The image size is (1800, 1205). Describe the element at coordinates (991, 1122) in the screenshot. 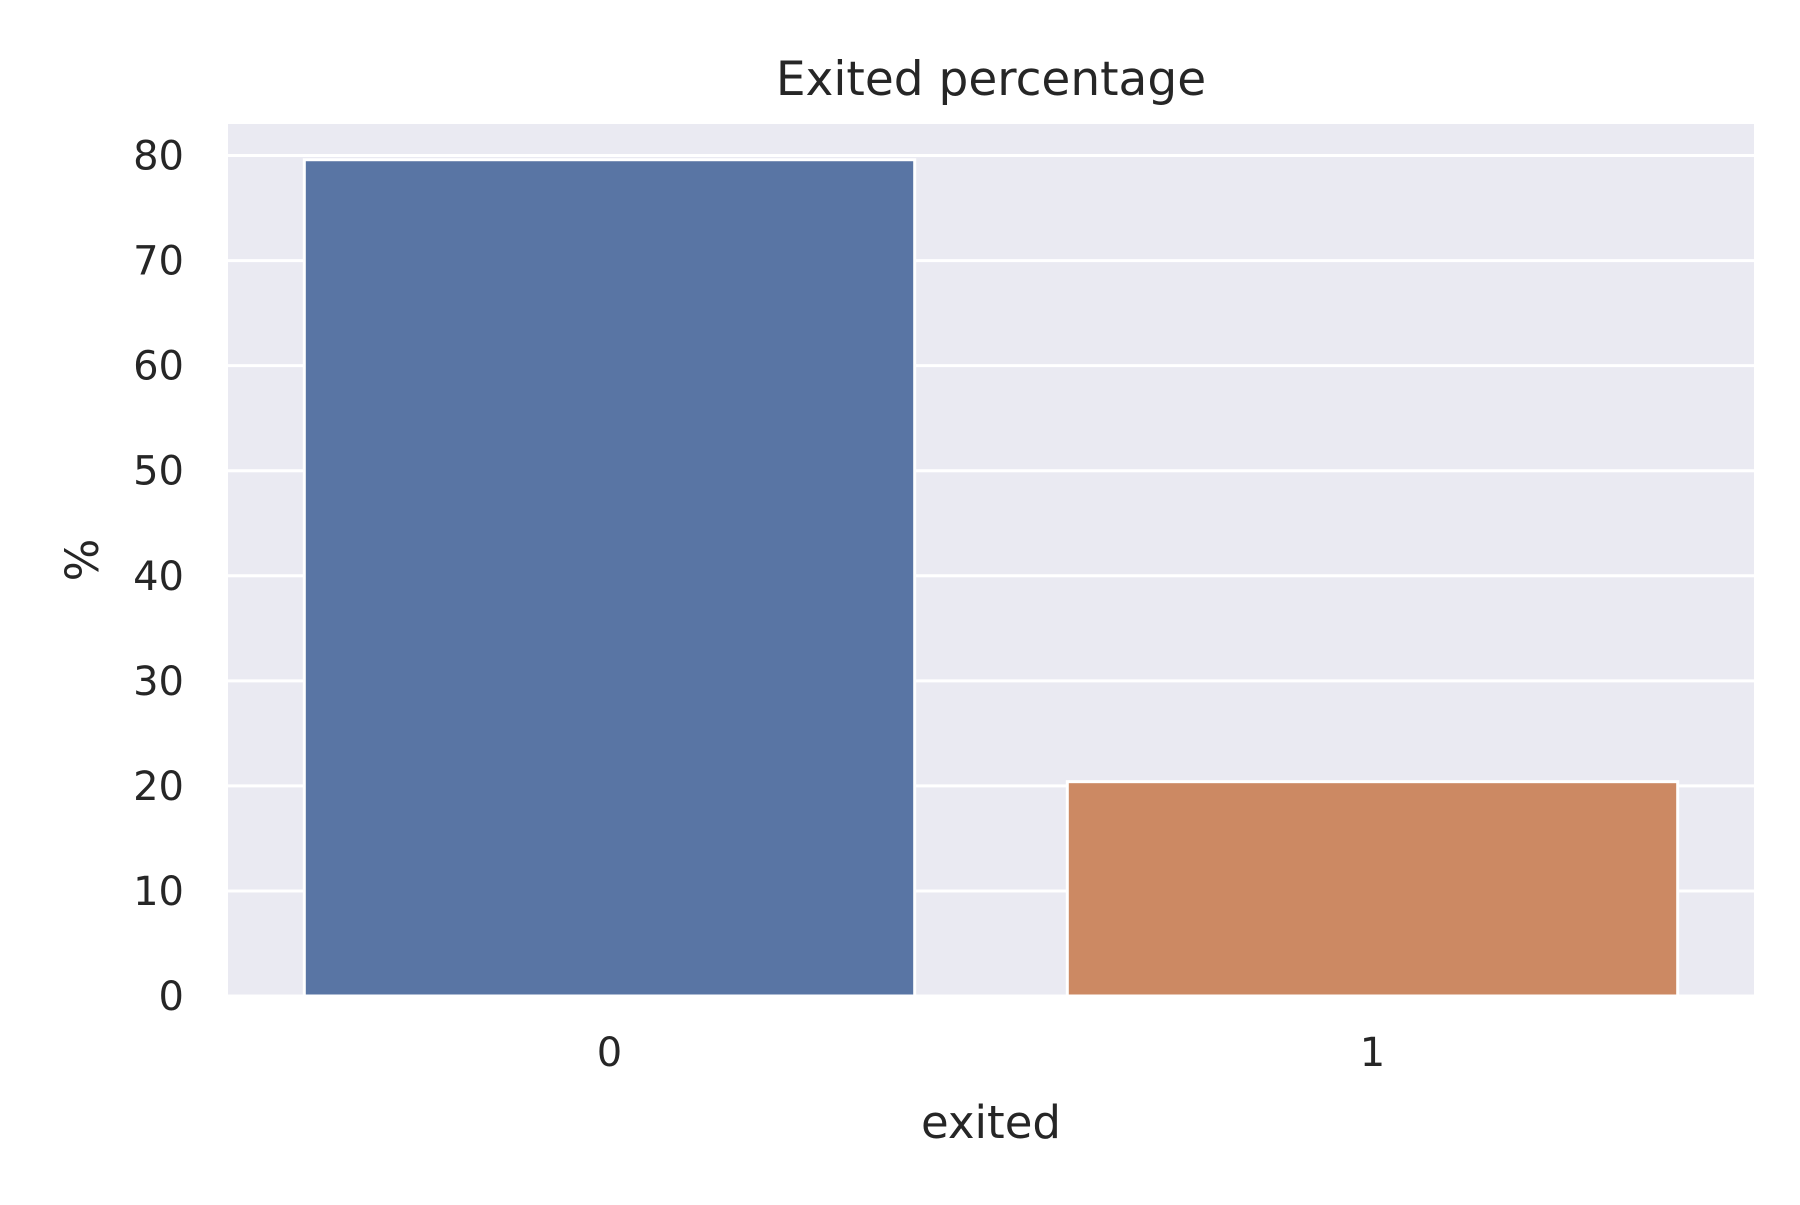

I see `x-axis-label: exited` at that location.